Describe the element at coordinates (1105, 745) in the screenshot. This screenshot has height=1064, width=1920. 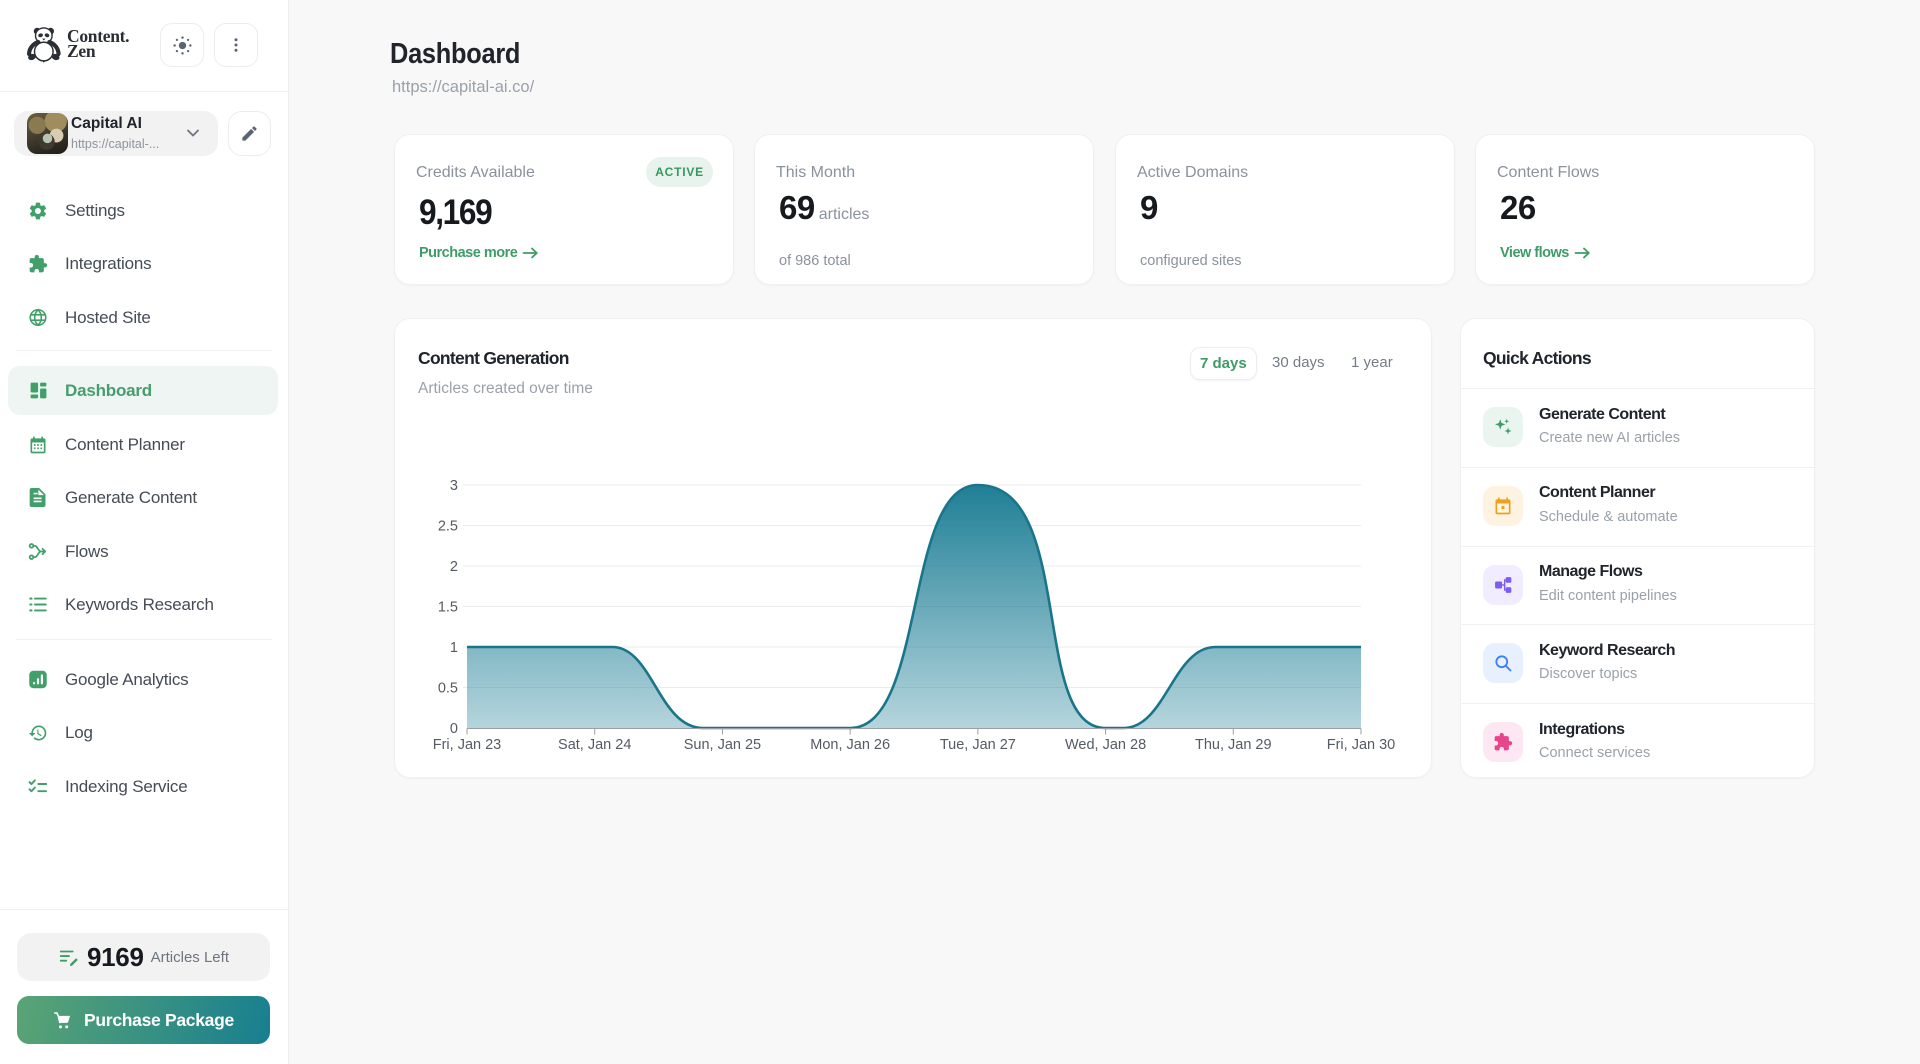
I see `svg-text: Wed, Jan 28` at that location.